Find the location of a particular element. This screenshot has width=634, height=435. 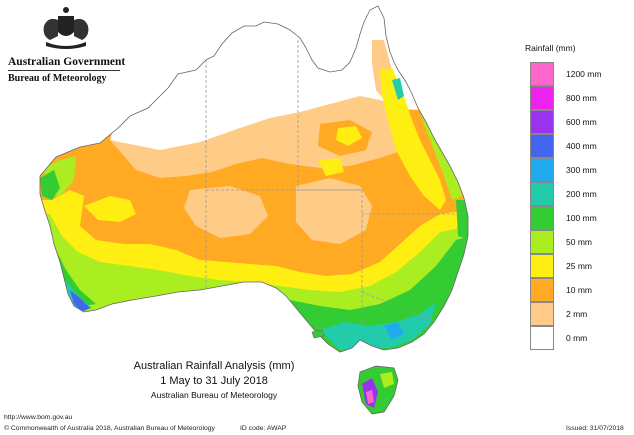

zone-2mm-interior-west is located at coordinates (226, 212).